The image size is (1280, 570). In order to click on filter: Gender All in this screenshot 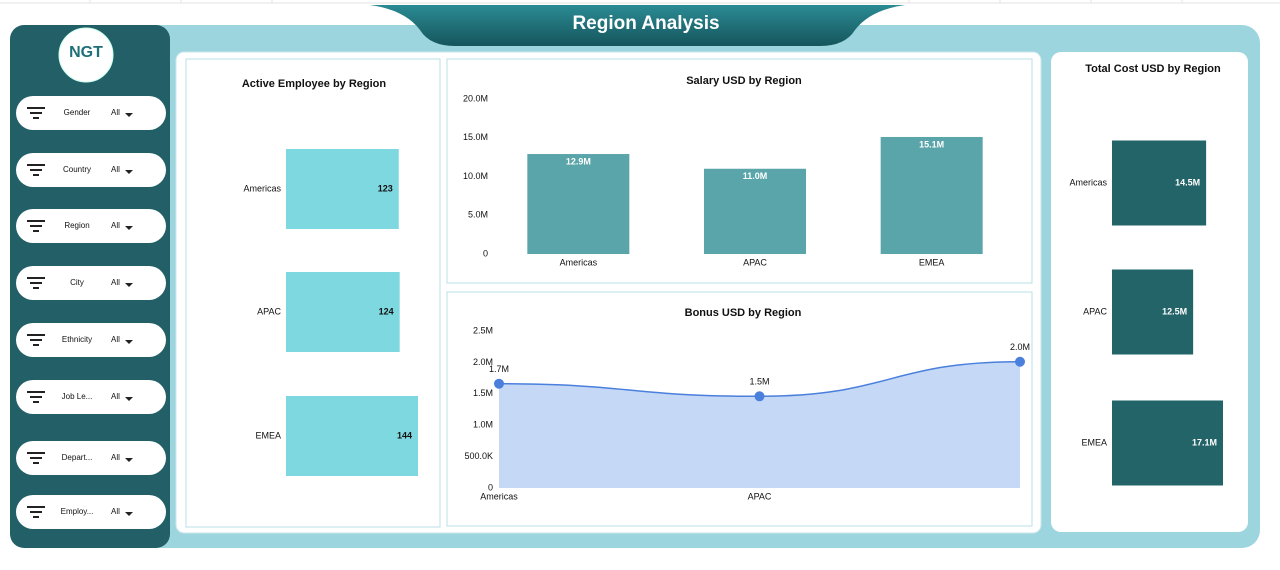, I will do `click(91, 113)`.